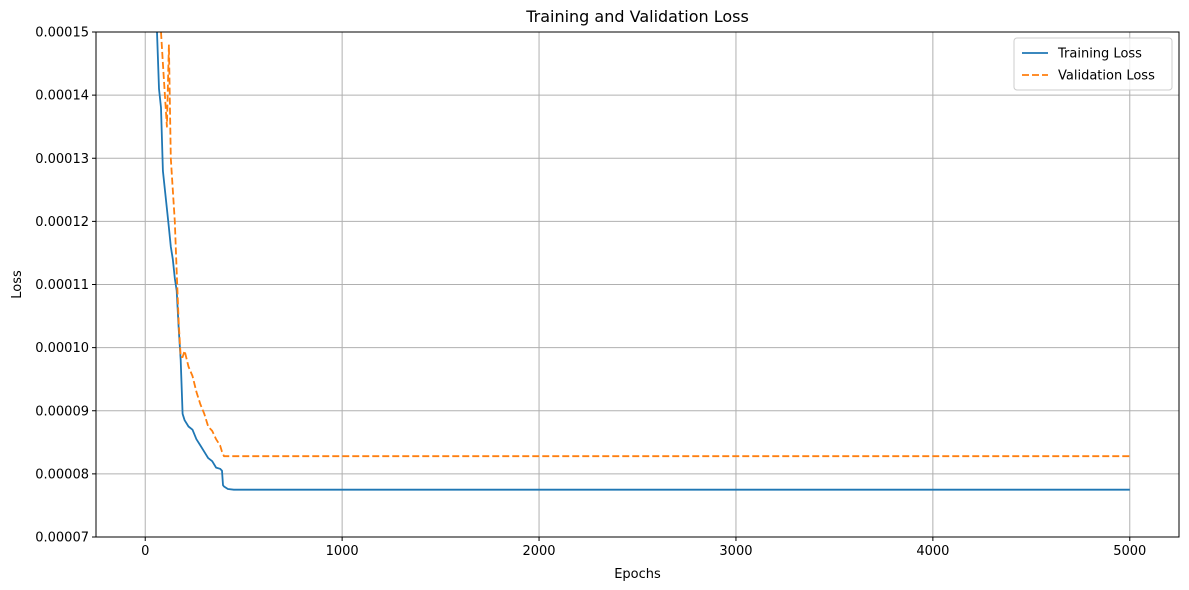  What do you see at coordinates (342, 551) in the screenshot?
I see `x-tick-label: 1000` at bounding box center [342, 551].